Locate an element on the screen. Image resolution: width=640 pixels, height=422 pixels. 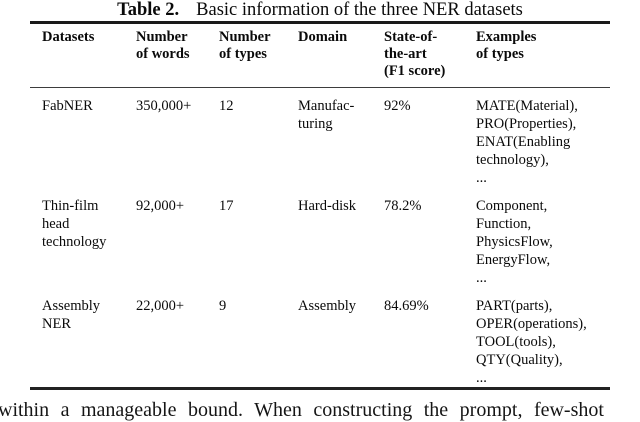
cell-dataset-name: Thin-film head technology is located at coordinates (74, 224).